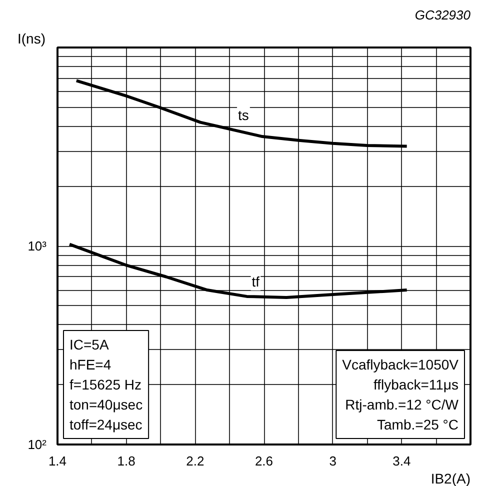  What do you see at coordinates (443, 15) in the screenshot?
I see `chart-title: GC32930` at bounding box center [443, 15].